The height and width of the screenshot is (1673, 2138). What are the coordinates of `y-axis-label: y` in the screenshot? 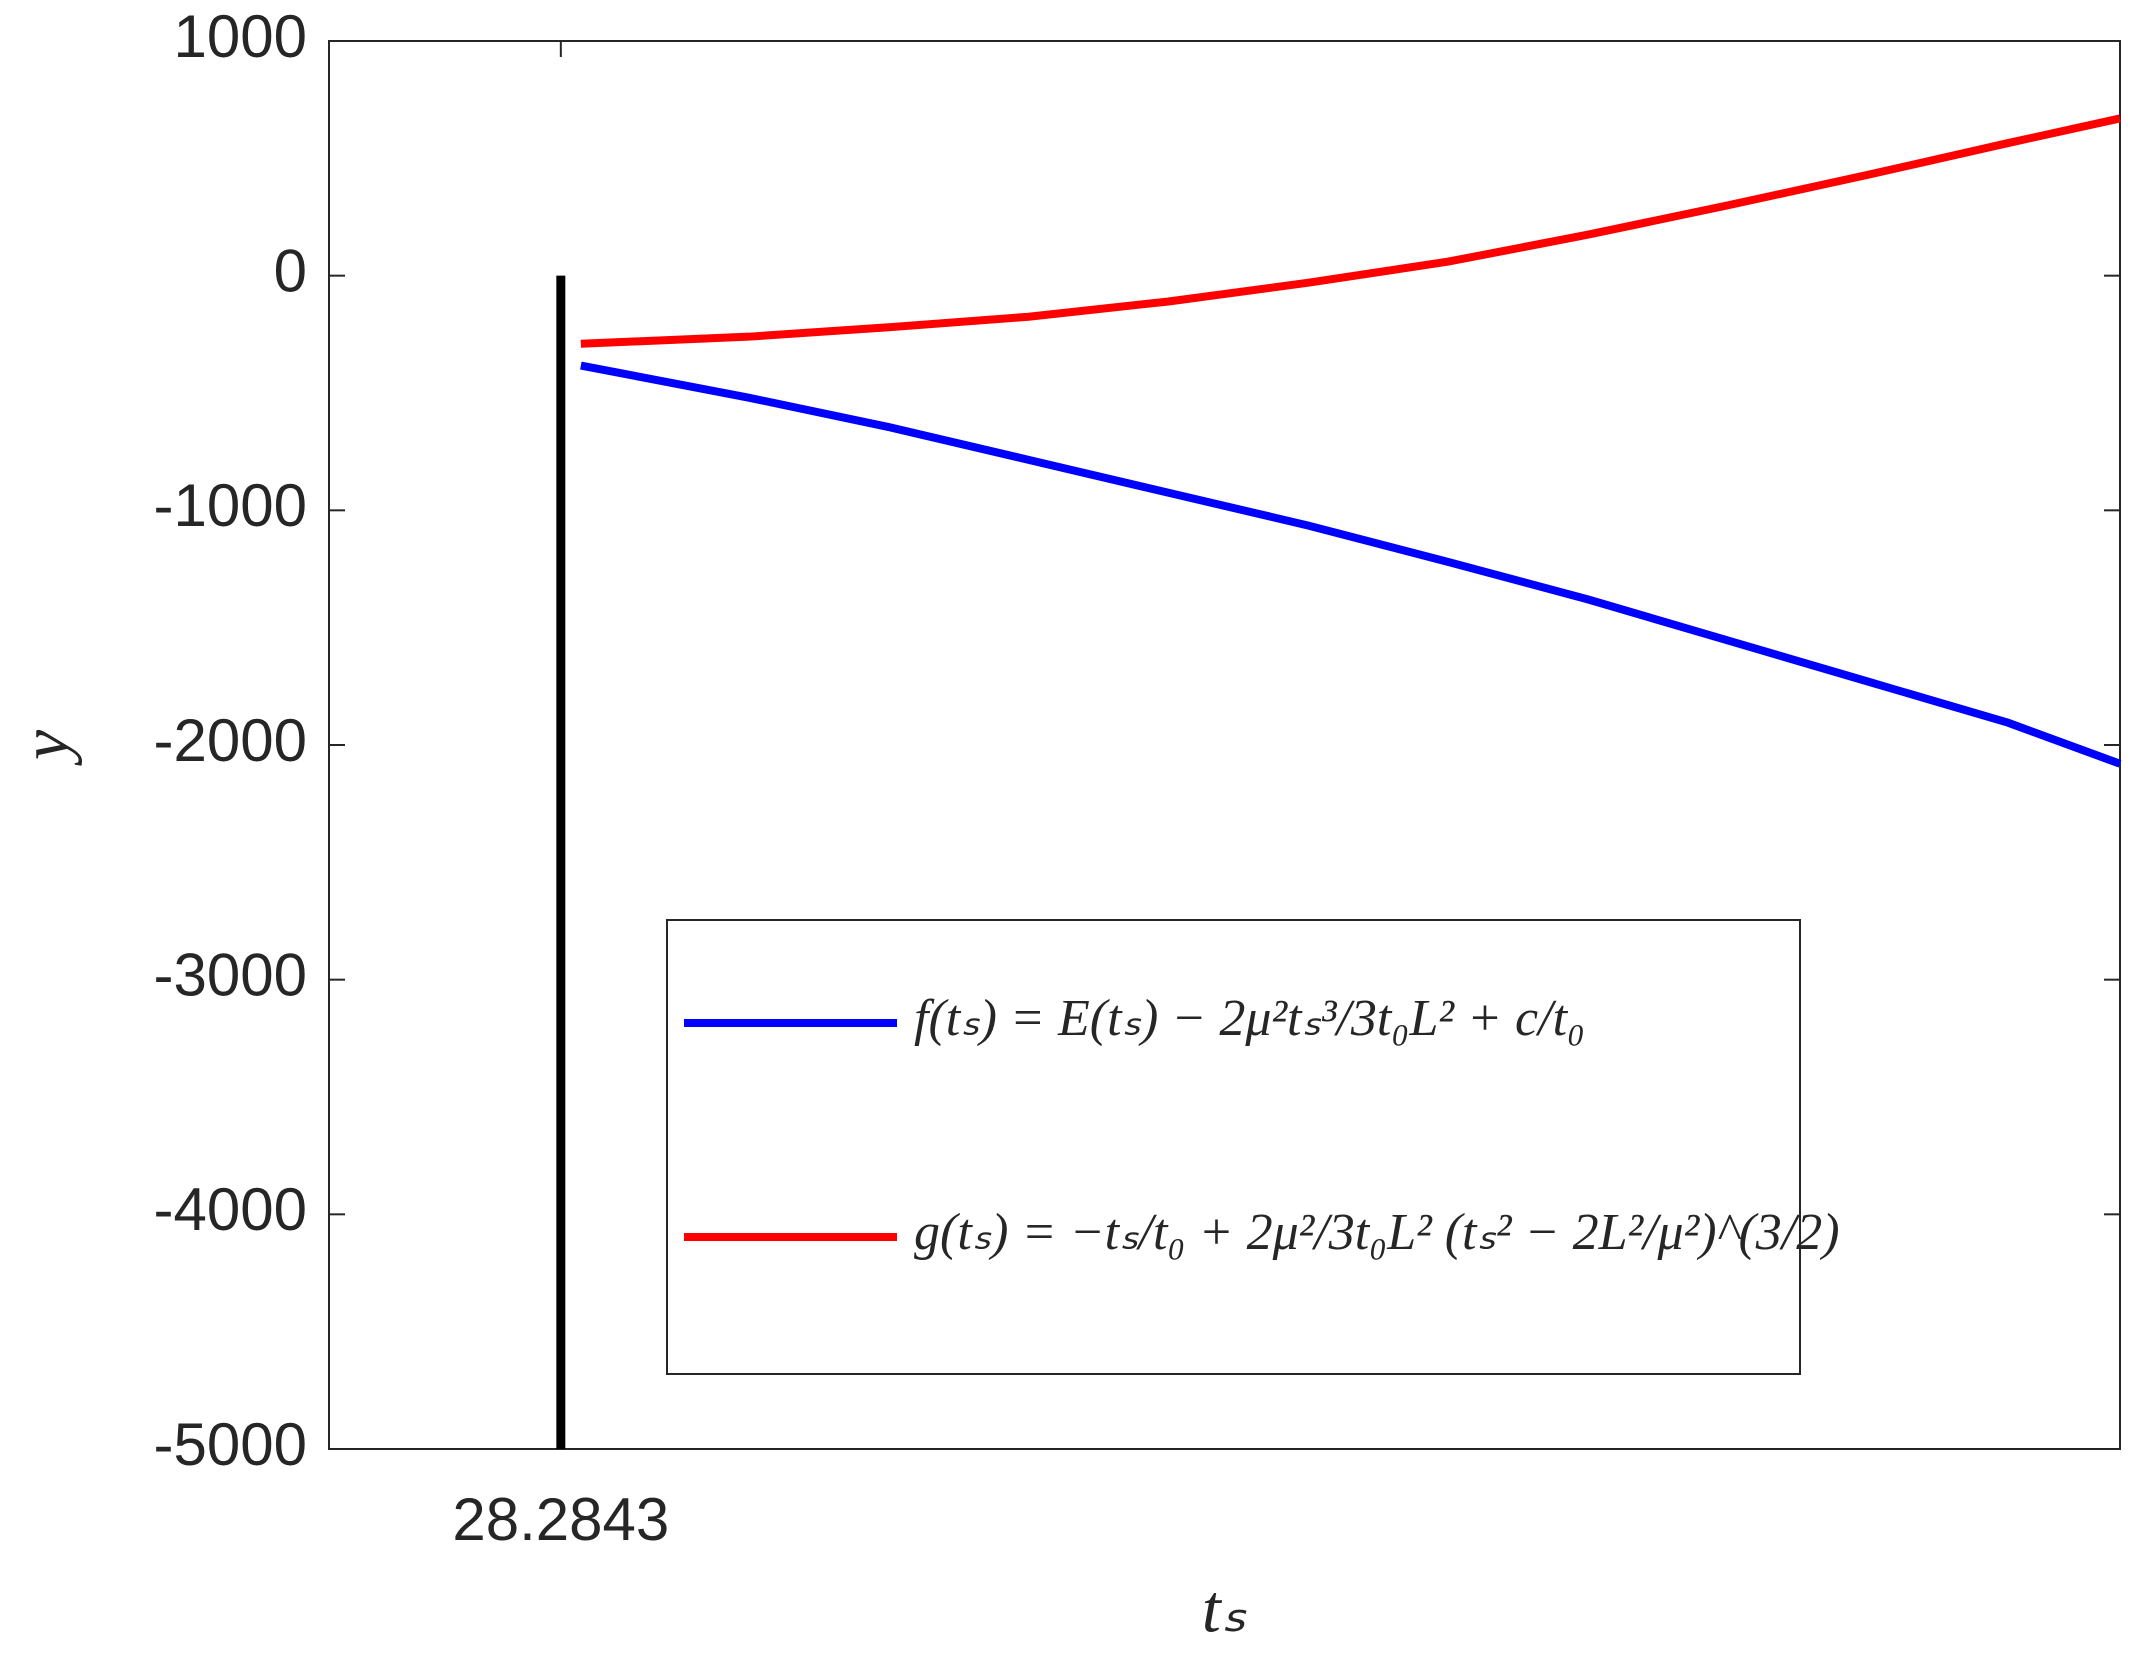 It's located at (45, 747).